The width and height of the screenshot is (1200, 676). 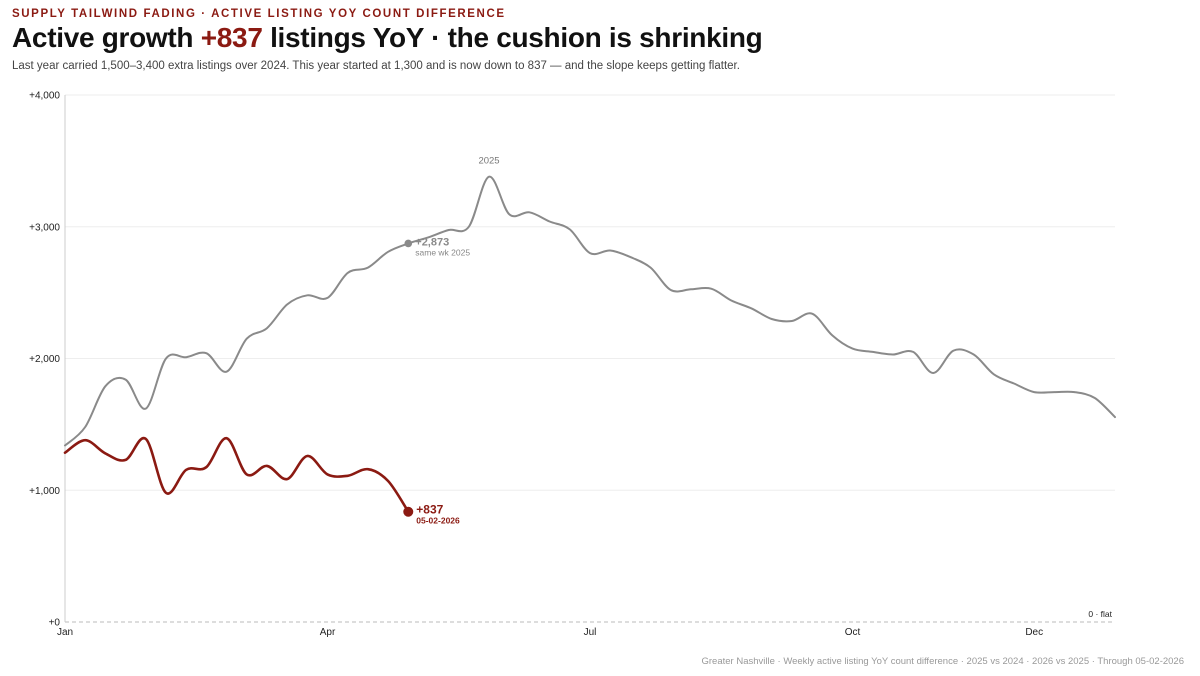 What do you see at coordinates (590, 632) in the screenshot?
I see `x-tick-label: Jul` at bounding box center [590, 632].